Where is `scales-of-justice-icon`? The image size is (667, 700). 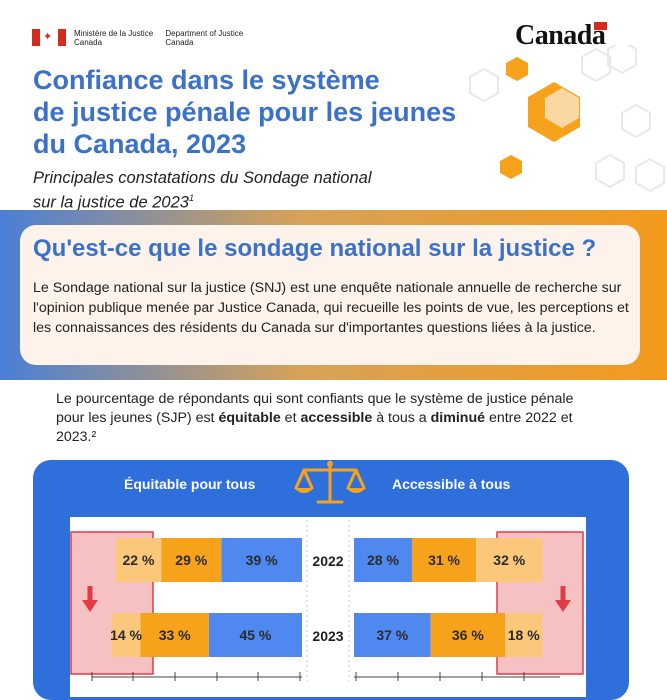
scales-of-justice-icon is located at coordinates (330, 482).